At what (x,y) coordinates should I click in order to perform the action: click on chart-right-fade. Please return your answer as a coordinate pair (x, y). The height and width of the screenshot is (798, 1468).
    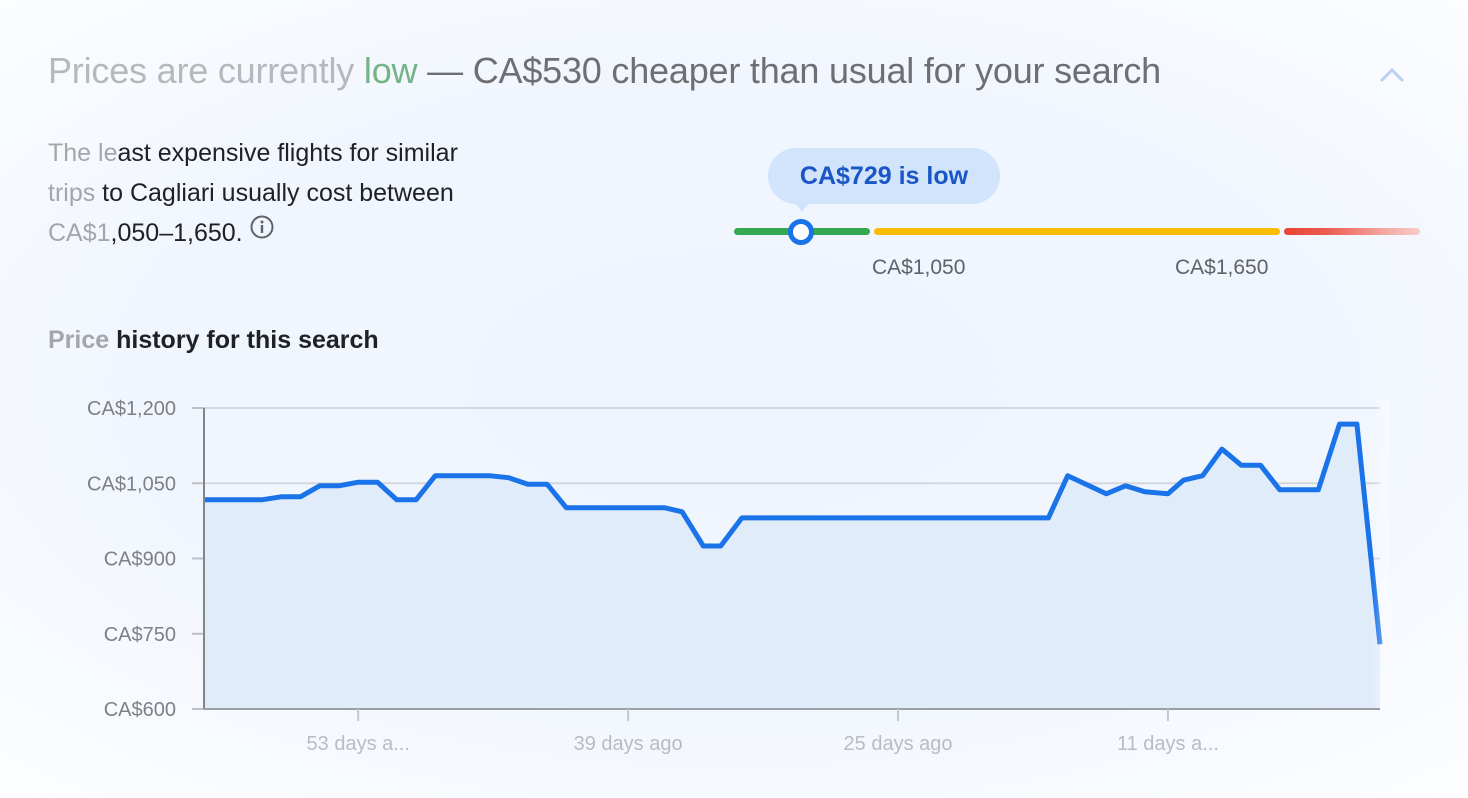
    Looking at the image, I should click on (1315, 556).